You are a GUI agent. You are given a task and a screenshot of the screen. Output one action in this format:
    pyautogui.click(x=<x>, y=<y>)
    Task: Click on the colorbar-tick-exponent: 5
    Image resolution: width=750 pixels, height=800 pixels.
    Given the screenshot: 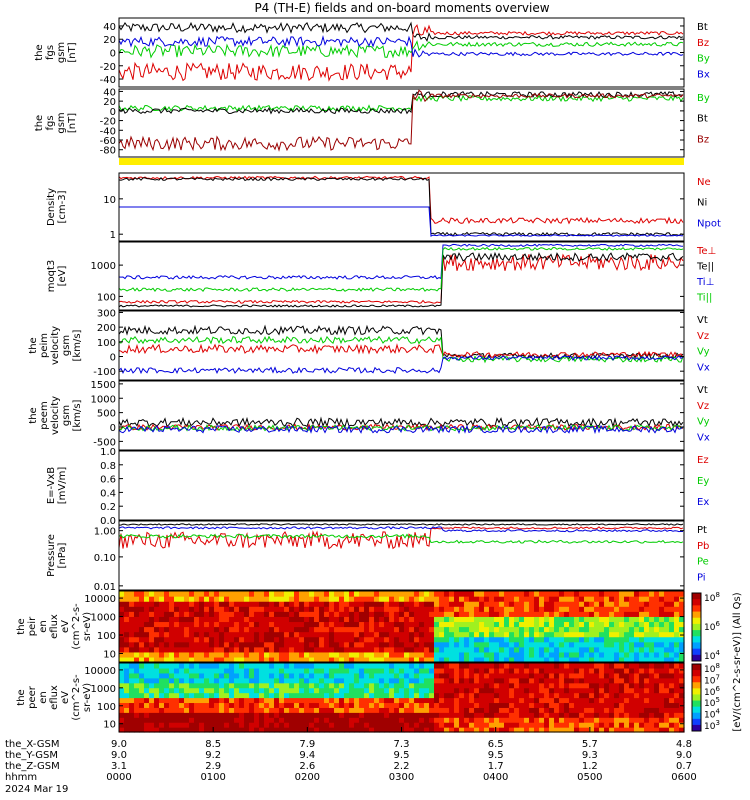 What is the action you would take?
    pyautogui.click(x=717, y=700)
    